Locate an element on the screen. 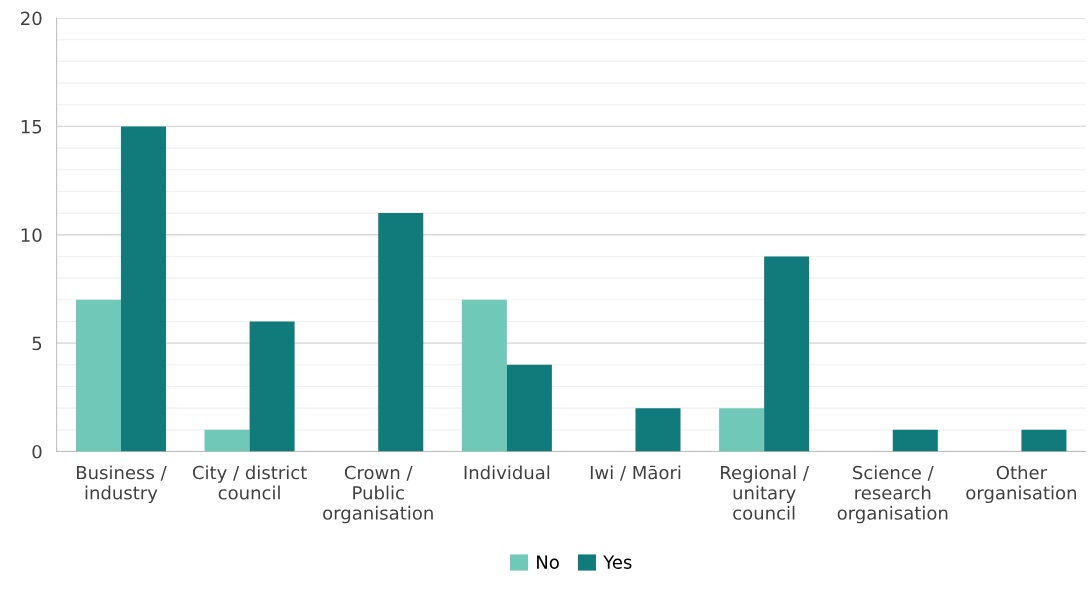 The width and height of the screenshot is (1089, 602). y-tick-label: 0 is located at coordinates (37, 451).